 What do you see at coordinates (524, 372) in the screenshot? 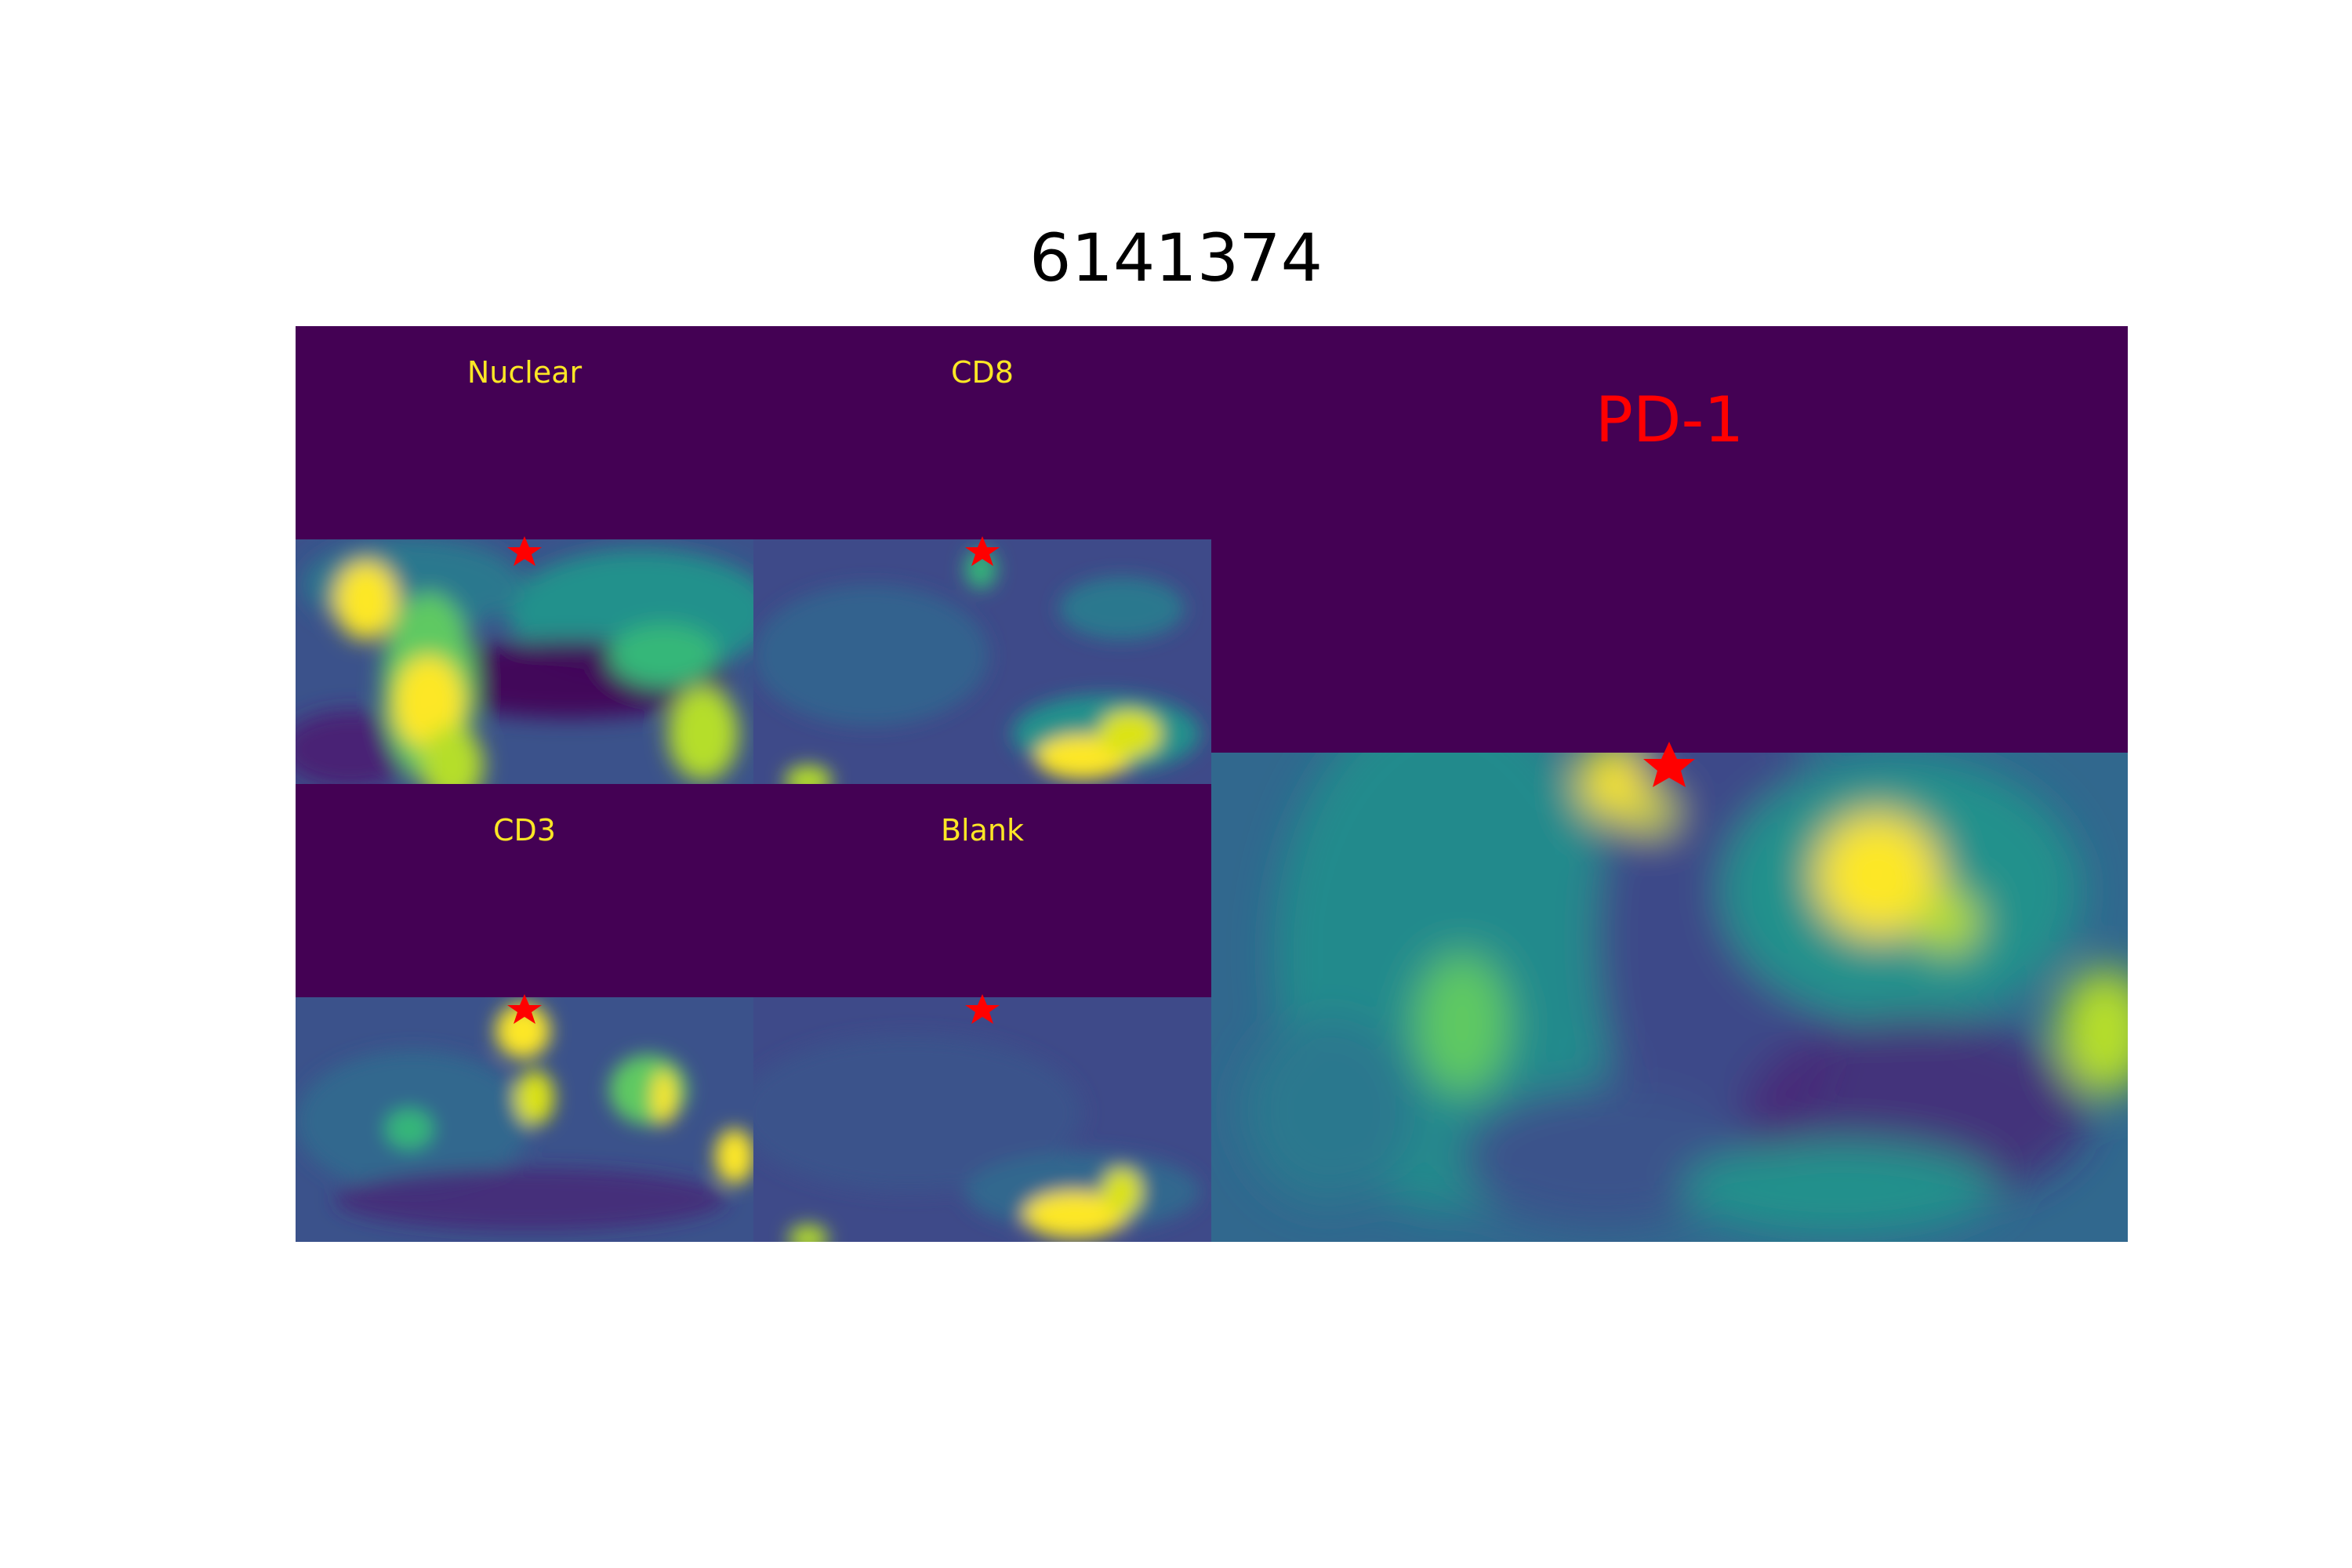
I see `panel-label-nuclear: Nuclear` at bounding box center [524, 372].